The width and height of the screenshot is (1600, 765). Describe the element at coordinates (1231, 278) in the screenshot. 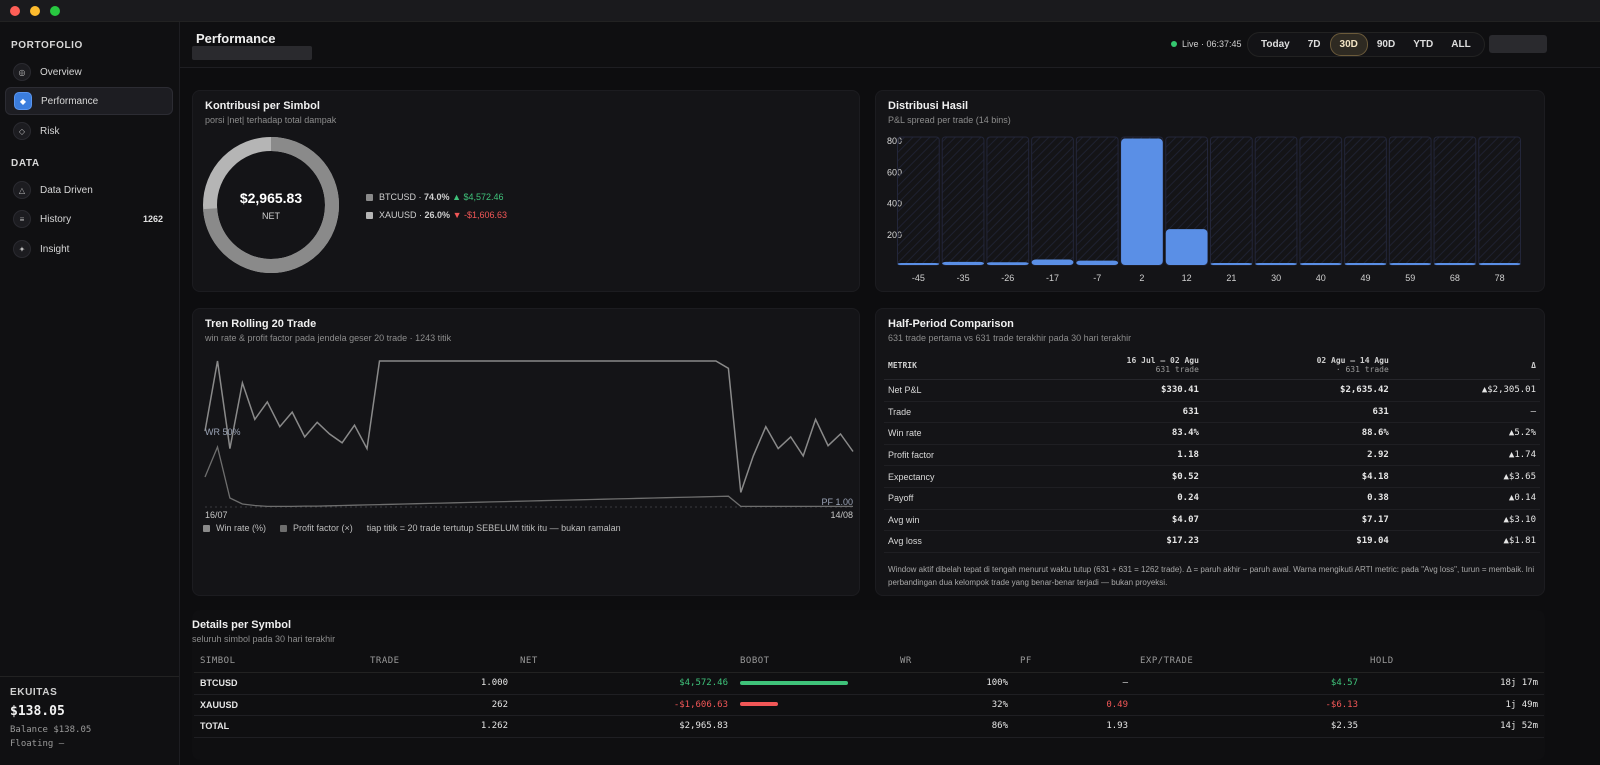

I see `x-tick-label: 21` at that location.